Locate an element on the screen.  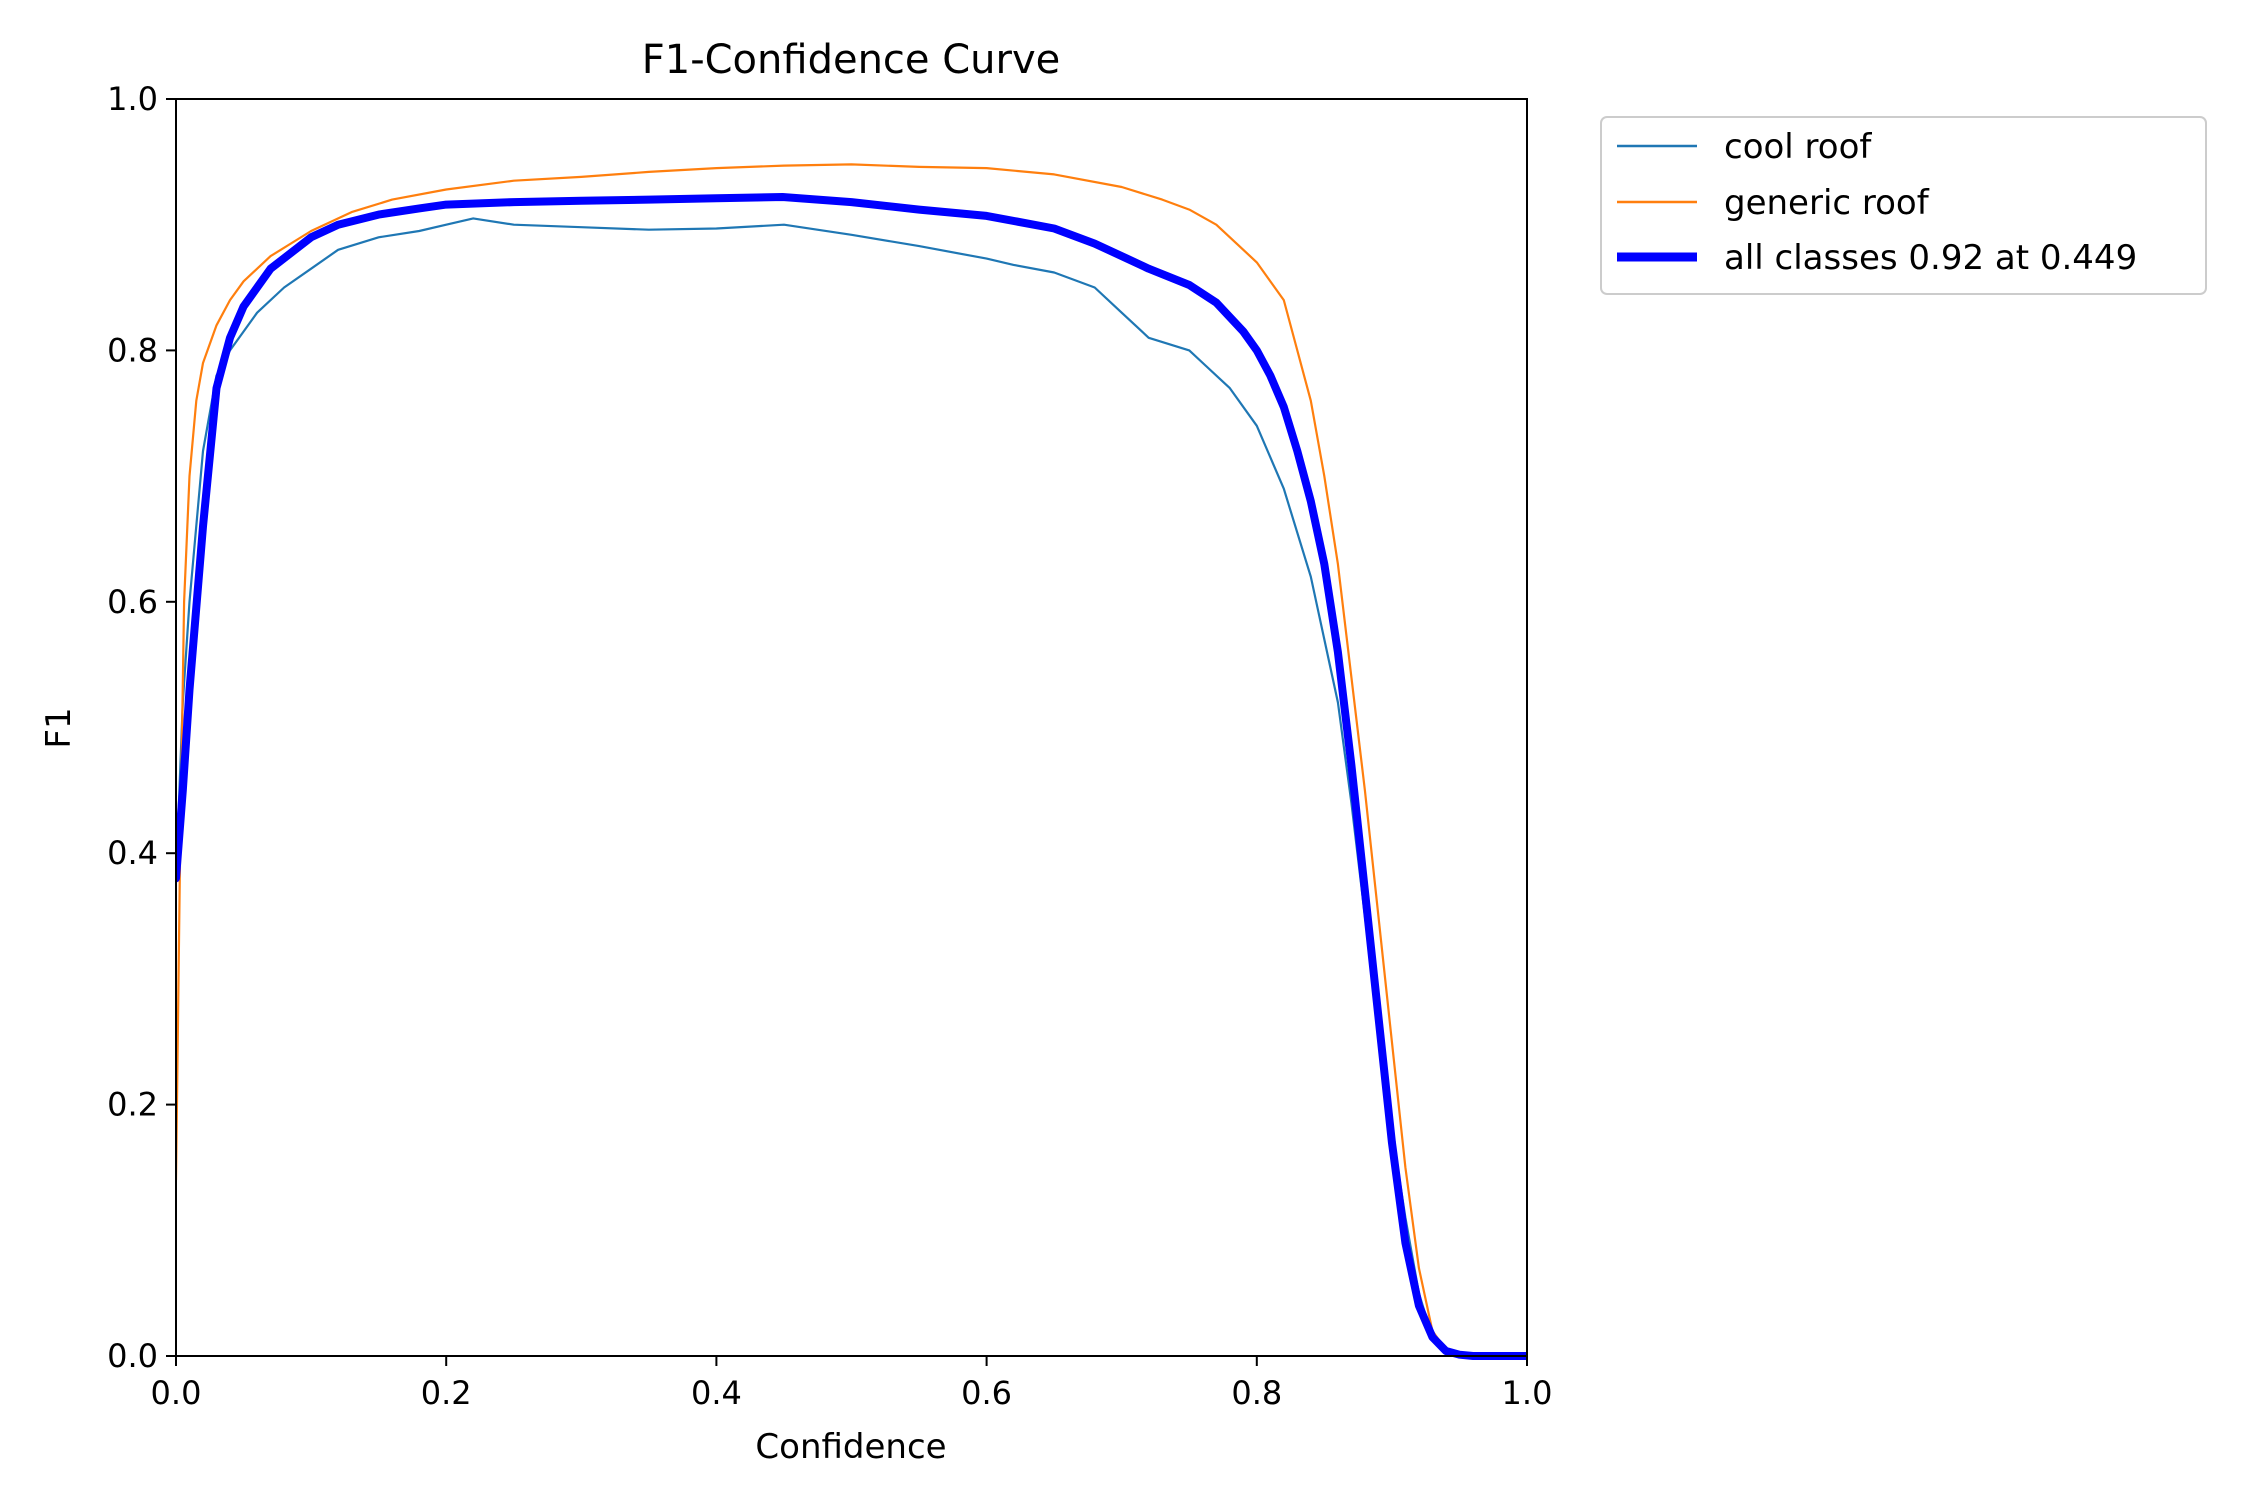
x-axis-label: Confidence is located at coordinates (850, 1447).